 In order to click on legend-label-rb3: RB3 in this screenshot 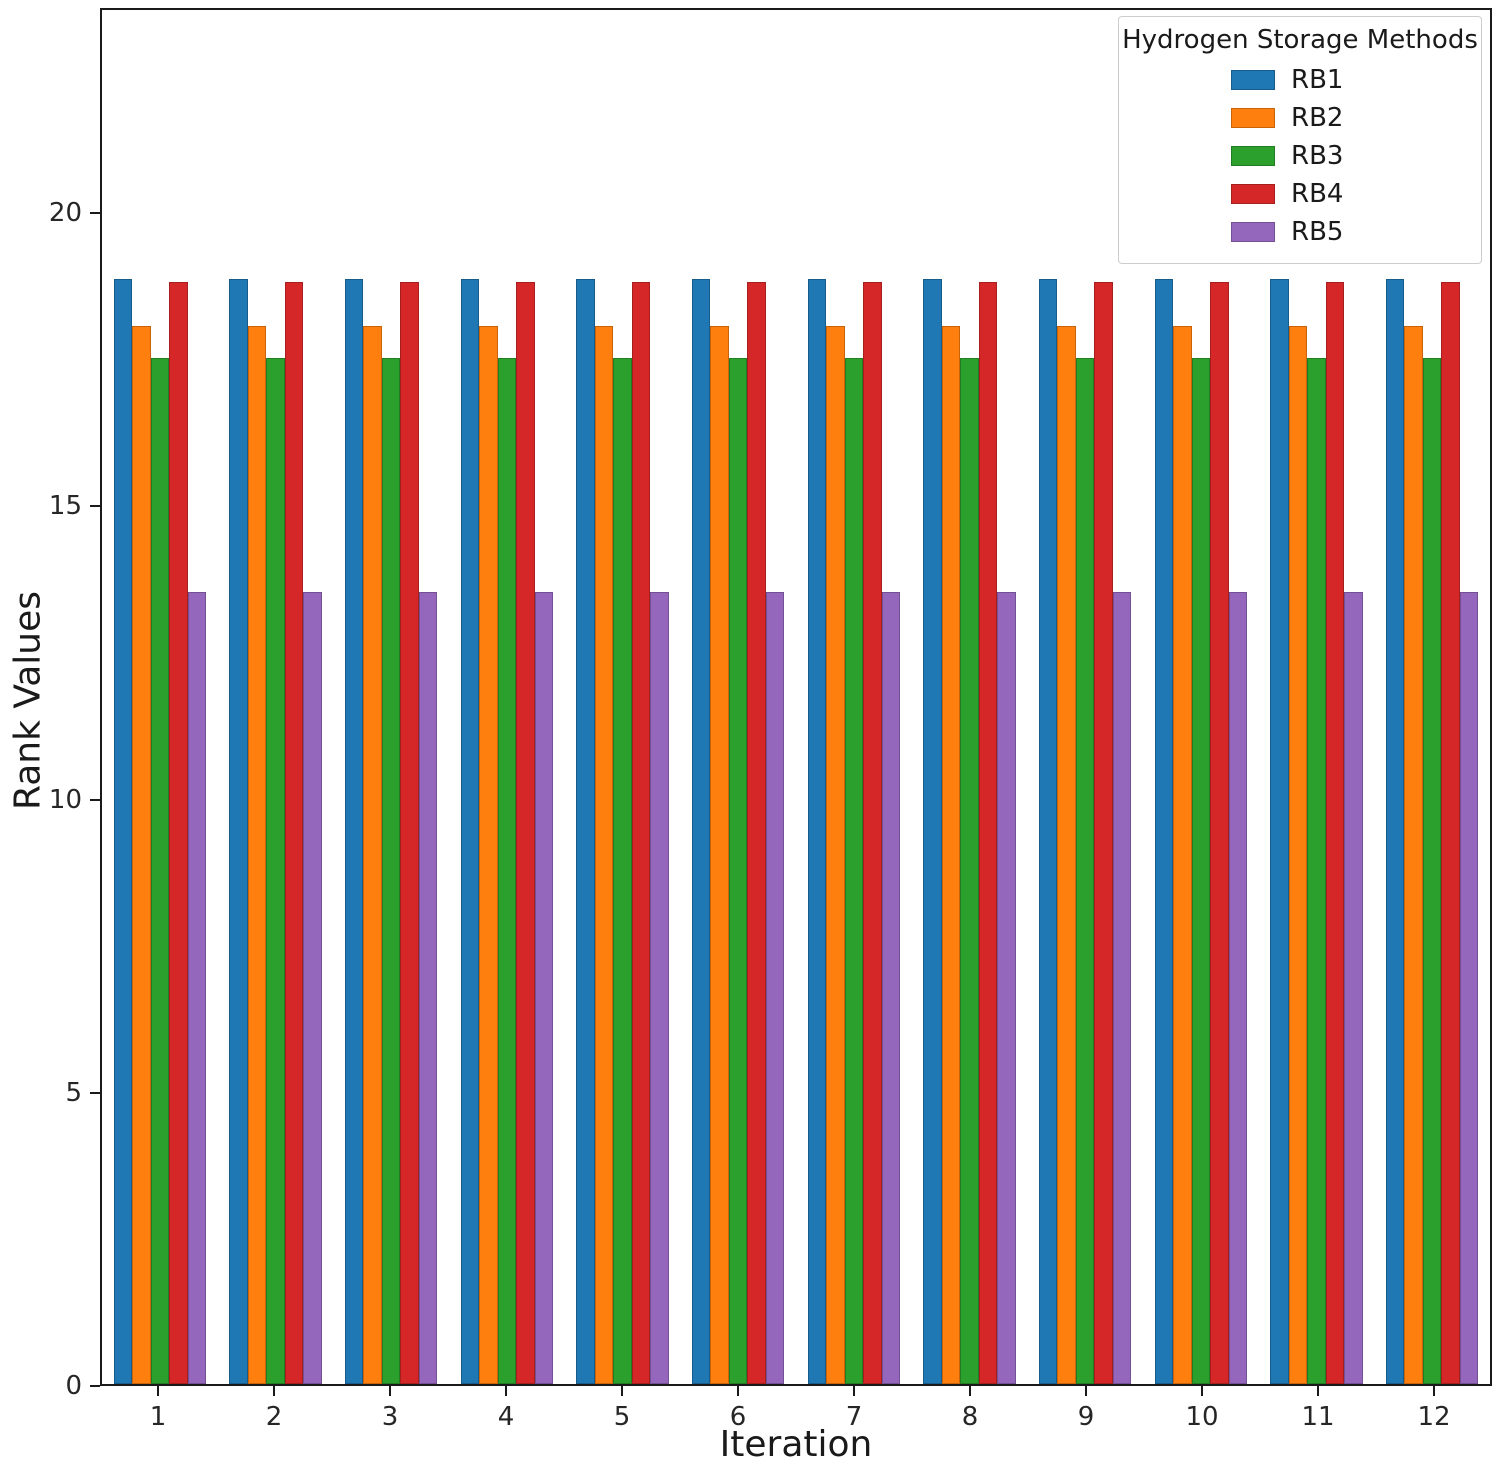, I will do `click(1317, 156)`.